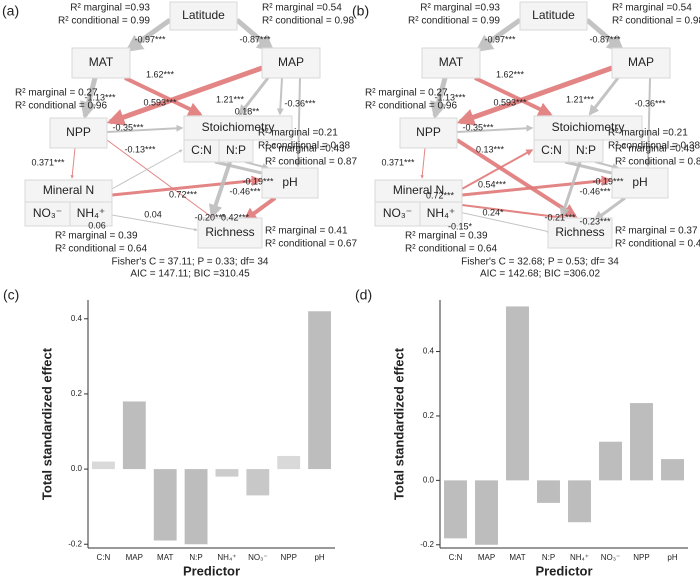 This screenshot has width=700, height=585. Describe the element at coordinates (657, 244) in the screenshot. I see `r2-label: R² conditional = 0.49` at that location.